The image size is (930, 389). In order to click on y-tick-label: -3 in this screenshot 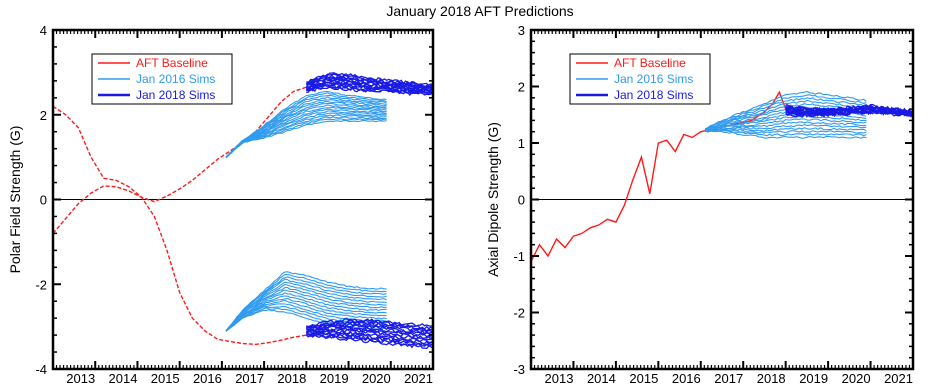, I will do `click(519, 369)`.